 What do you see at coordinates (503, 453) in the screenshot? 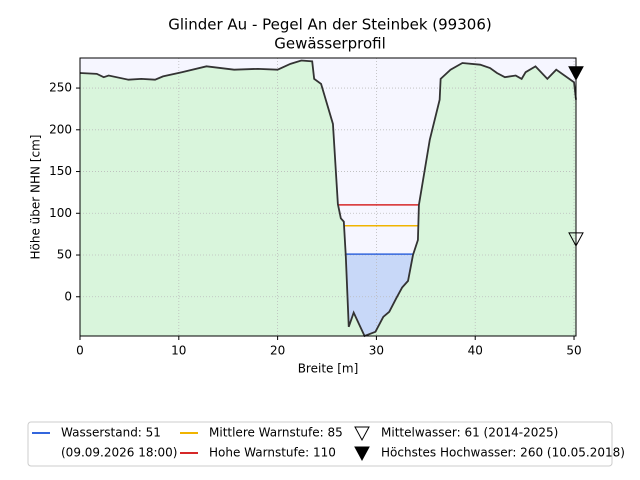
I see `legend-label: Höchstes Hochwasser: 260 (10.05.2018)` at bounding box center [503, 453].